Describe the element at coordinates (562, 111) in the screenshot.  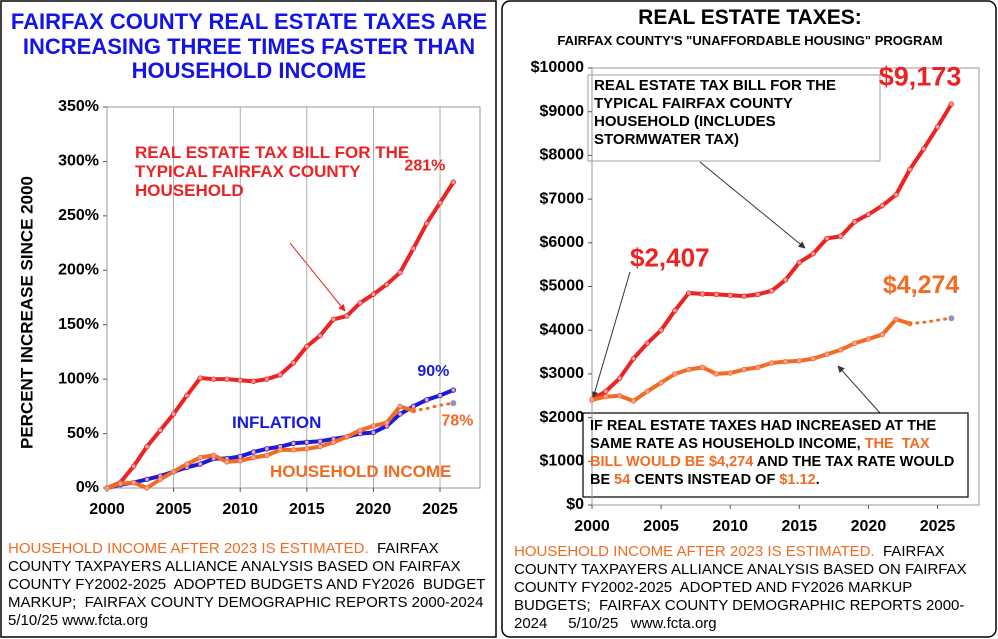
I see `y-tick-label: $9000` at that location.